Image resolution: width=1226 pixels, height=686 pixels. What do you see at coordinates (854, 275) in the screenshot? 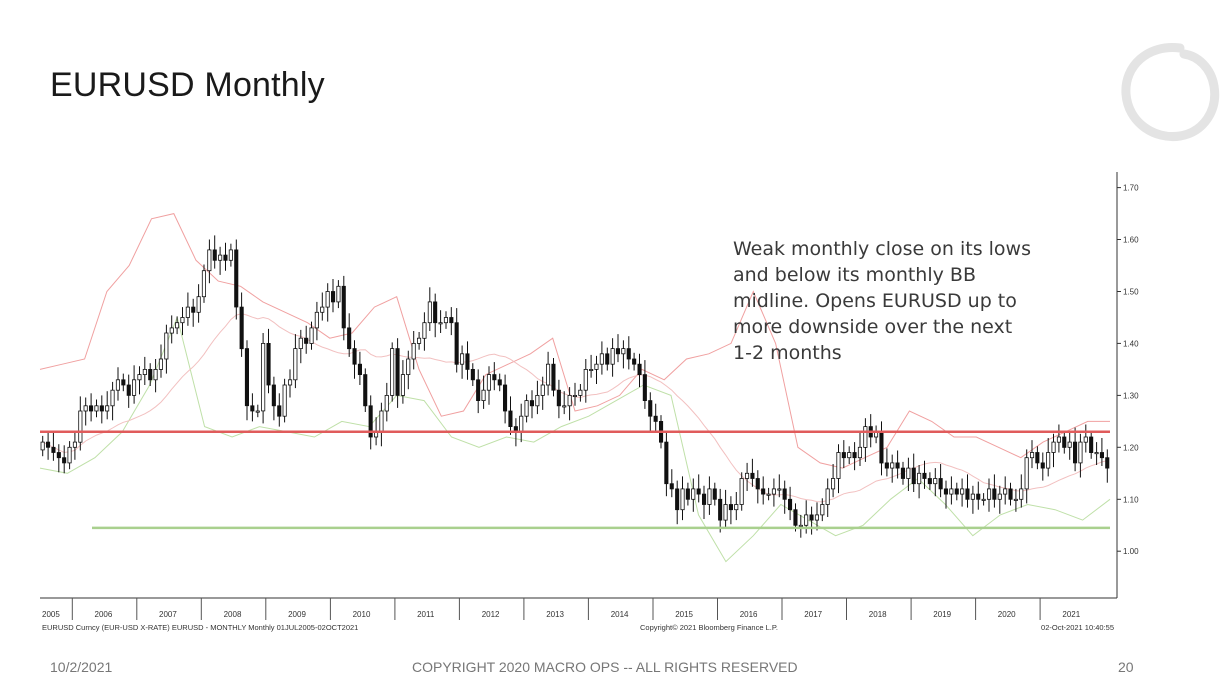
I see `annotation-line: and below its monthly BB` at bounding box center [854, 275].